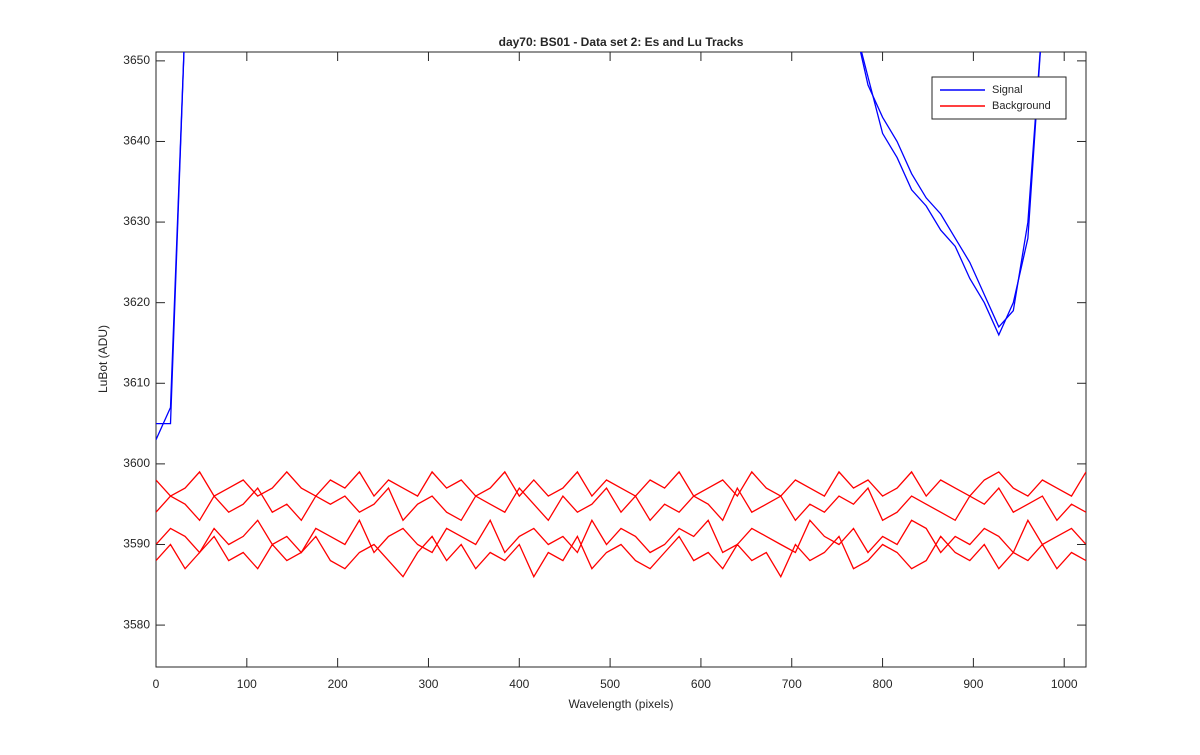 The image size is (1200, 755). I want to click on y-tick-label: 3610, so click(136, 382).